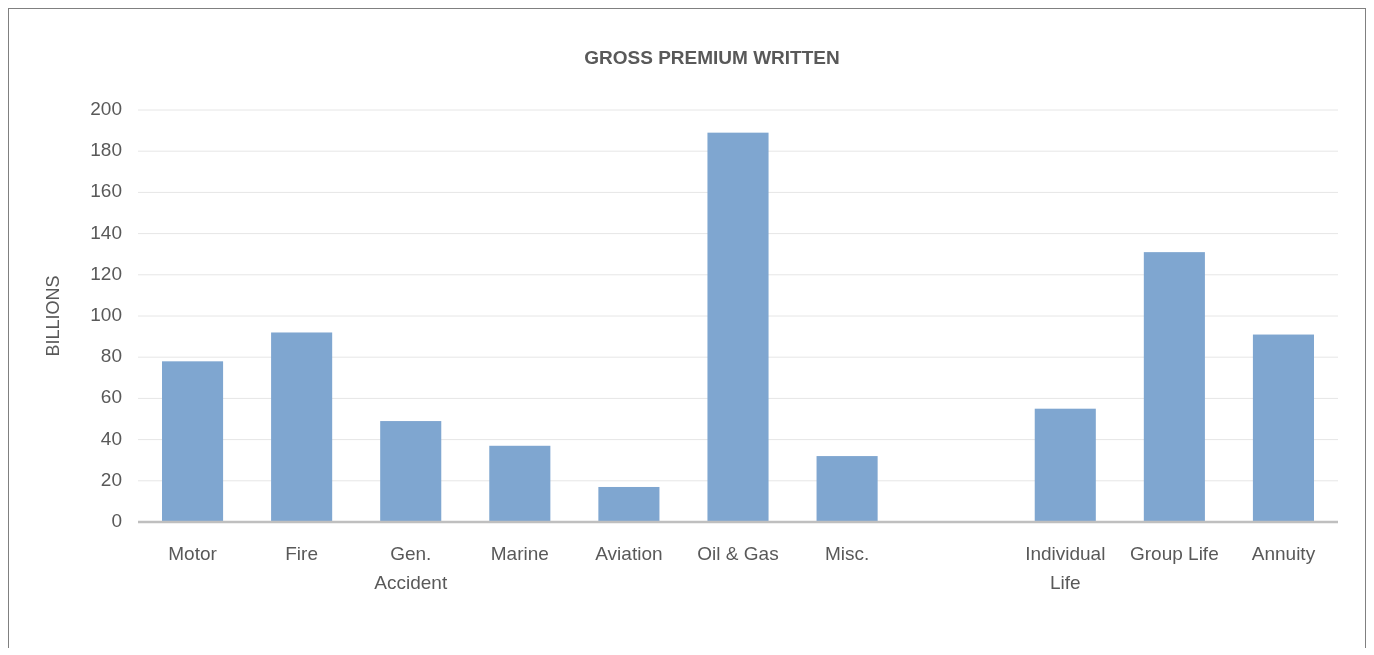 The height and width of the screenshot is (655, 1374). Describe the element at coordinates (519, 553) in the screenshot. I see `x-tick-label: Marine` at that location.